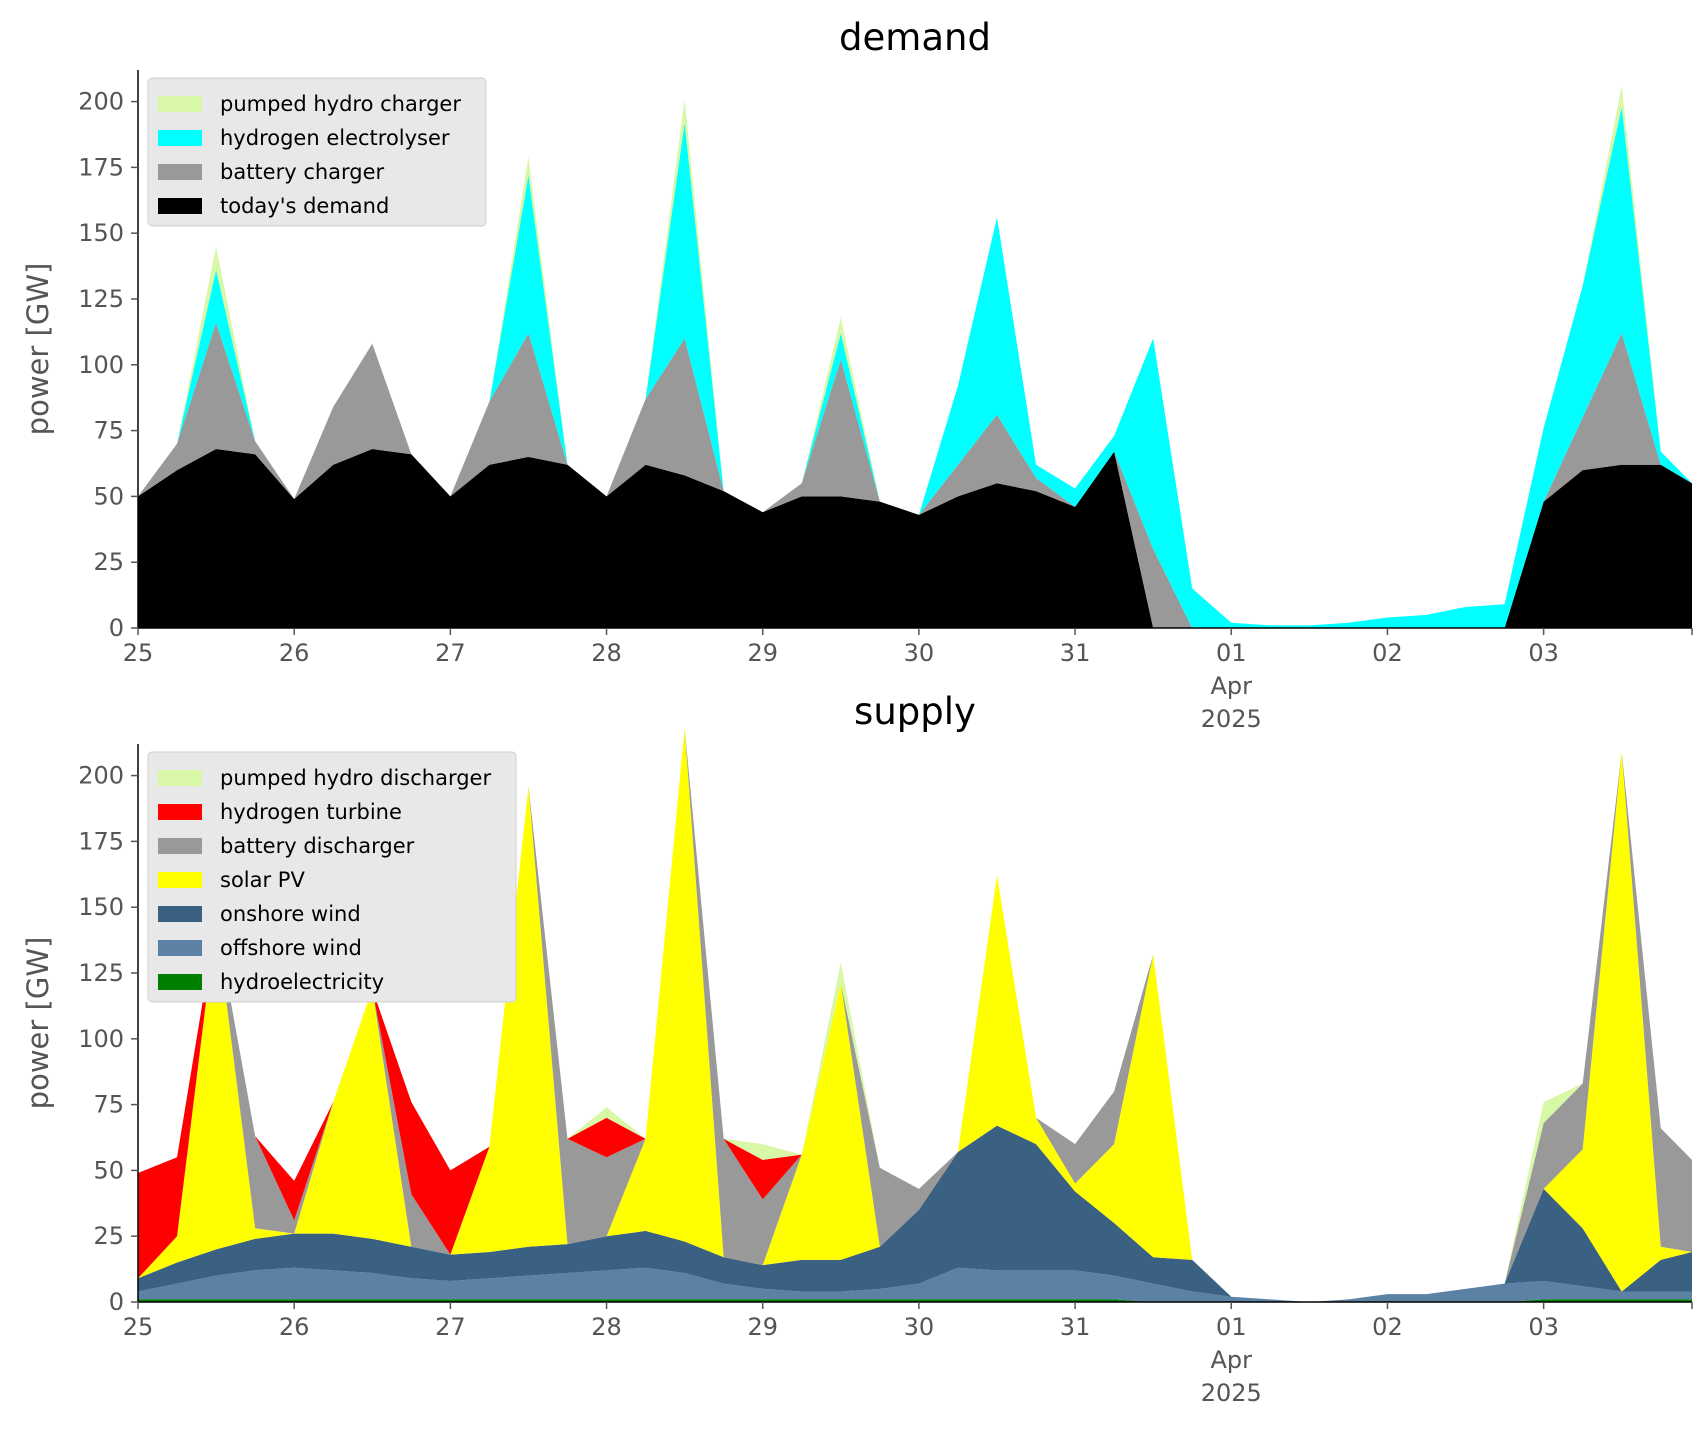  I want to click on legend-label: pumped hydro charger, so click(340, 104).